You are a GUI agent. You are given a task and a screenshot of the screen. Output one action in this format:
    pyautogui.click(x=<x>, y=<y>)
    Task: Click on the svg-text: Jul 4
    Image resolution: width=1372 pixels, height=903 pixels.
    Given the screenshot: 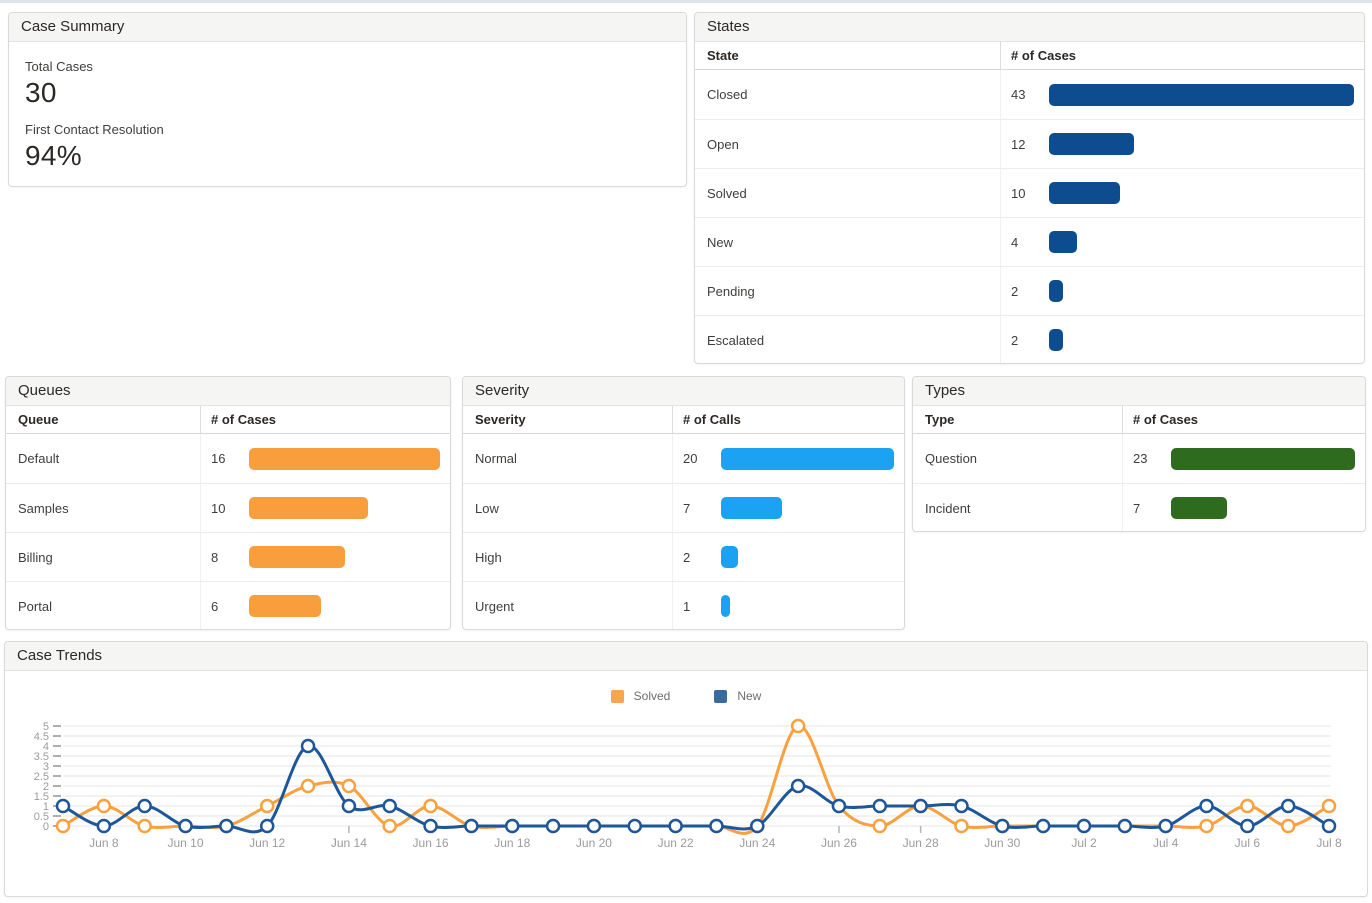 What is the action you would take?
    pyautogui.click(x=1166, y=843)
    